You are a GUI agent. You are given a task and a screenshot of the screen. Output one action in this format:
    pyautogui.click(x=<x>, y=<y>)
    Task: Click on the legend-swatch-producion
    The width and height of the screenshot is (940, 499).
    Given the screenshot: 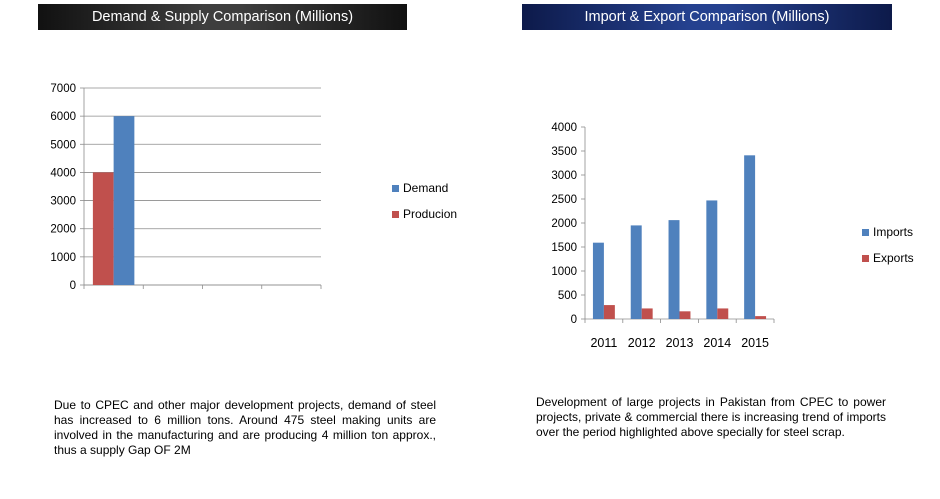 What is the action you would take?
    pyautogui.click(x=395, y=214)
    